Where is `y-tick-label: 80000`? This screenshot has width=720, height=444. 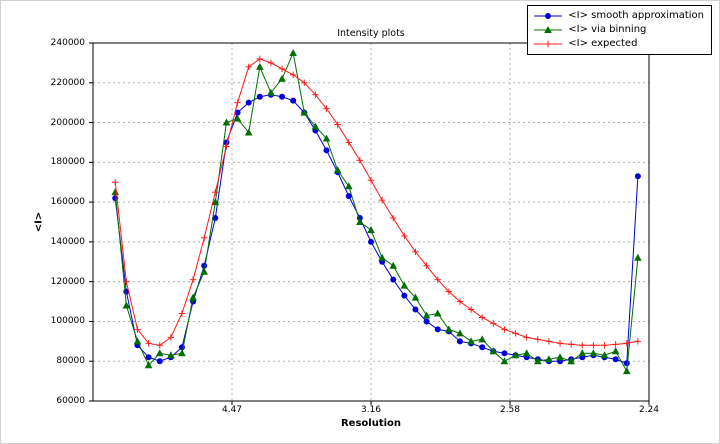 y-tick-label: 80000 is located at coordinates (70, 361).